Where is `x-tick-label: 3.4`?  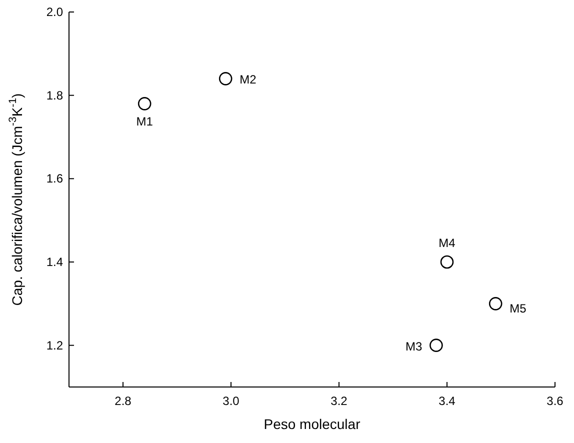 x-tick-label: 3.4 is located at coordinates (447, 401).